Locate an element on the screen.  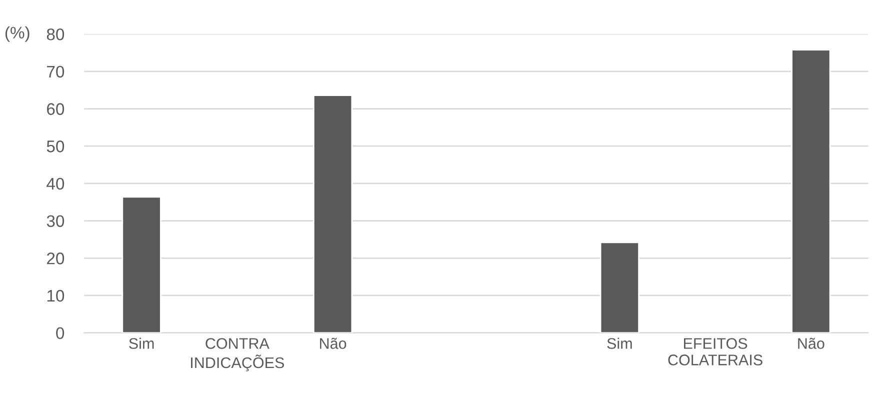
y-tick-label: 80 is located at coordinates (55, 34).